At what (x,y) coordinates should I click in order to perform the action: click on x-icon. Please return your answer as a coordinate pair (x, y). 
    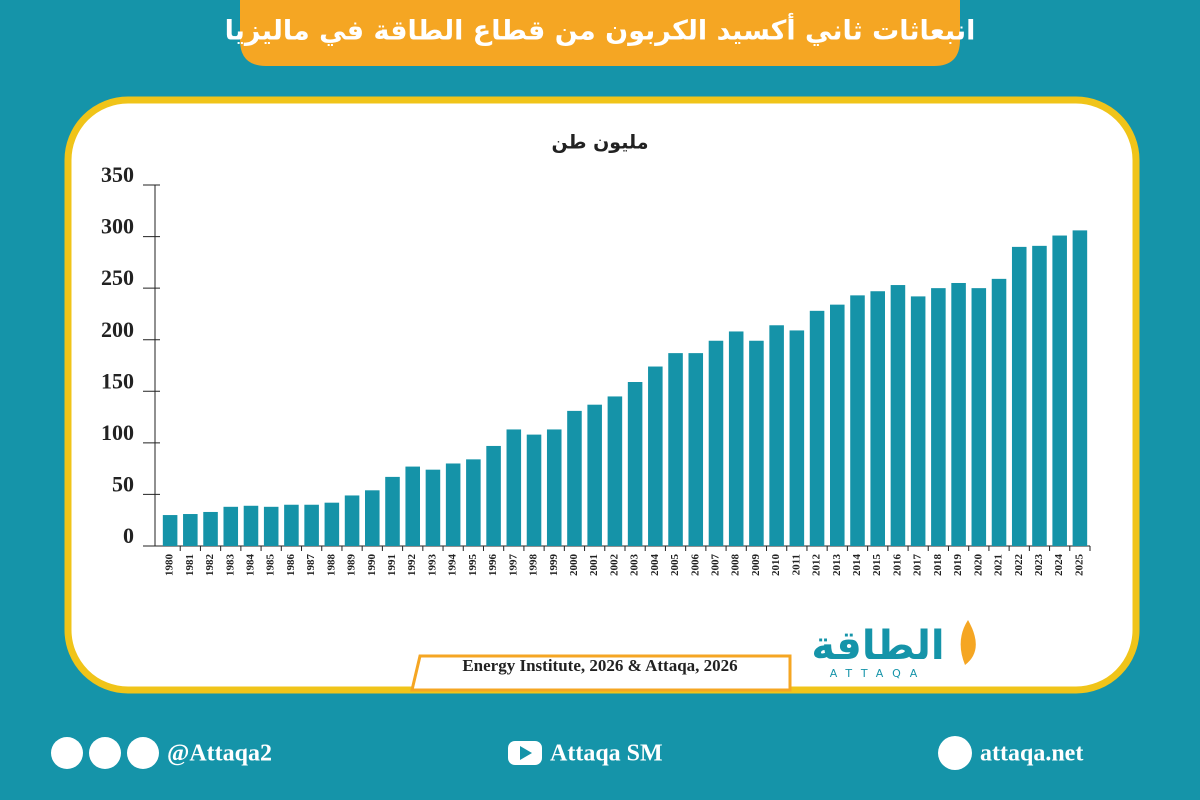
    Looking at the image, I should click on (67, 753).